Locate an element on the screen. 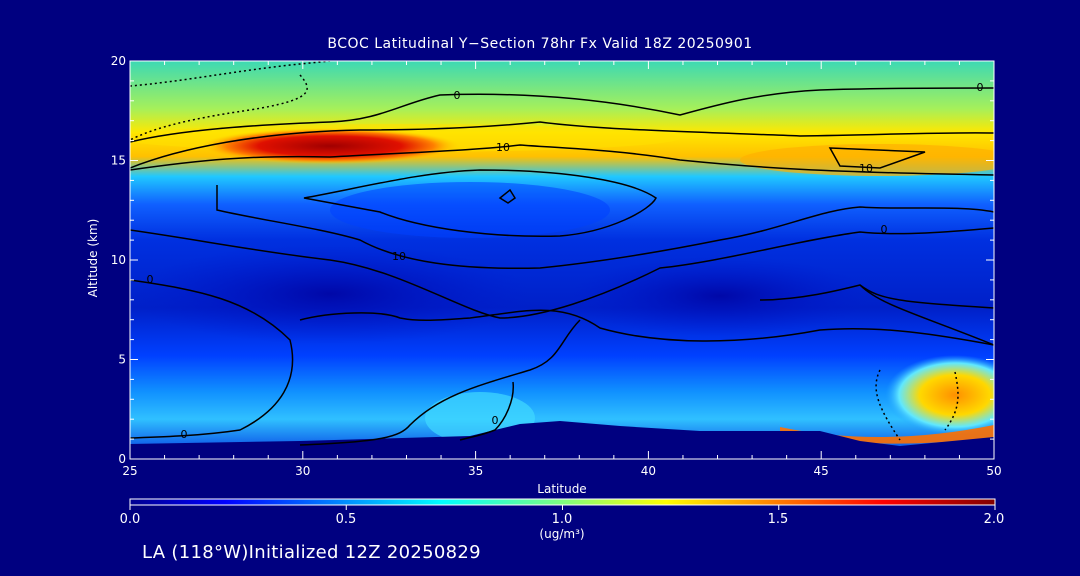  mid-right-dark-patch is located at coordinates (720, 296).